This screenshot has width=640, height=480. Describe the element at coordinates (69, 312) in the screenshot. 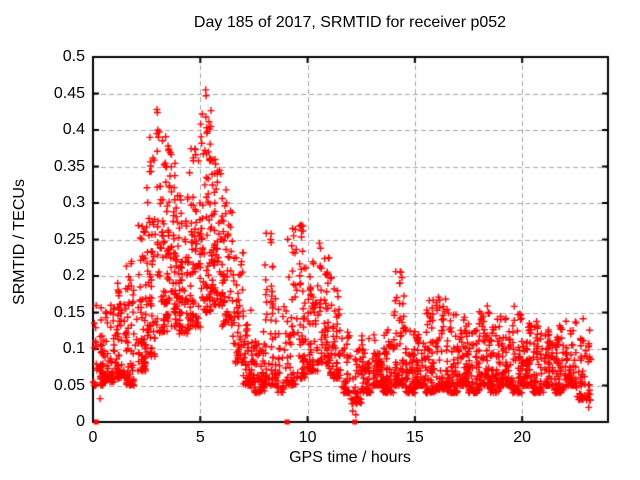

I see `y-tick-label: 0.15` at that location.